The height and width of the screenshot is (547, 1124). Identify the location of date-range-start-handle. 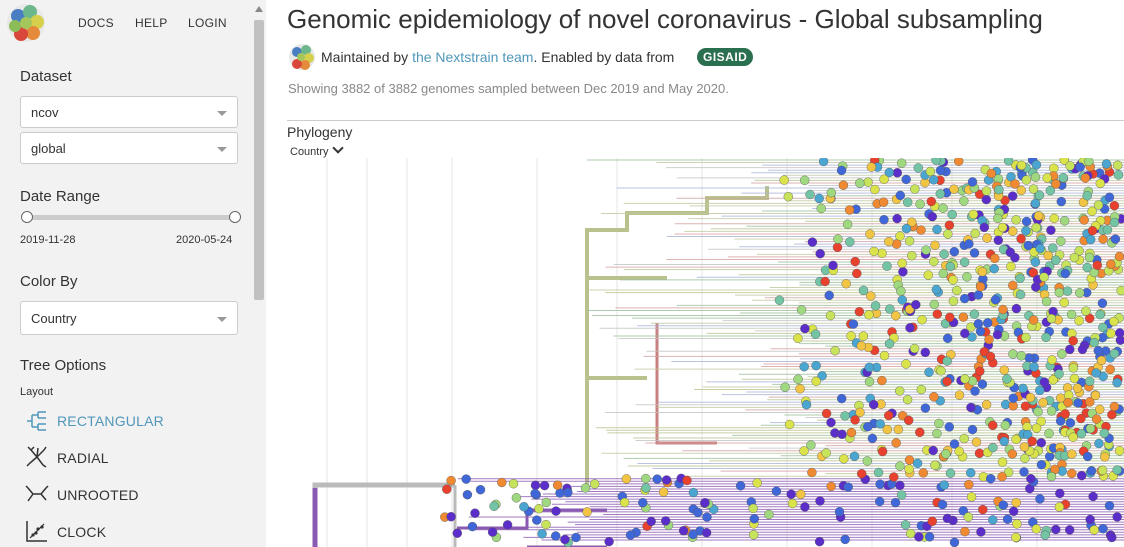
(27, 217).